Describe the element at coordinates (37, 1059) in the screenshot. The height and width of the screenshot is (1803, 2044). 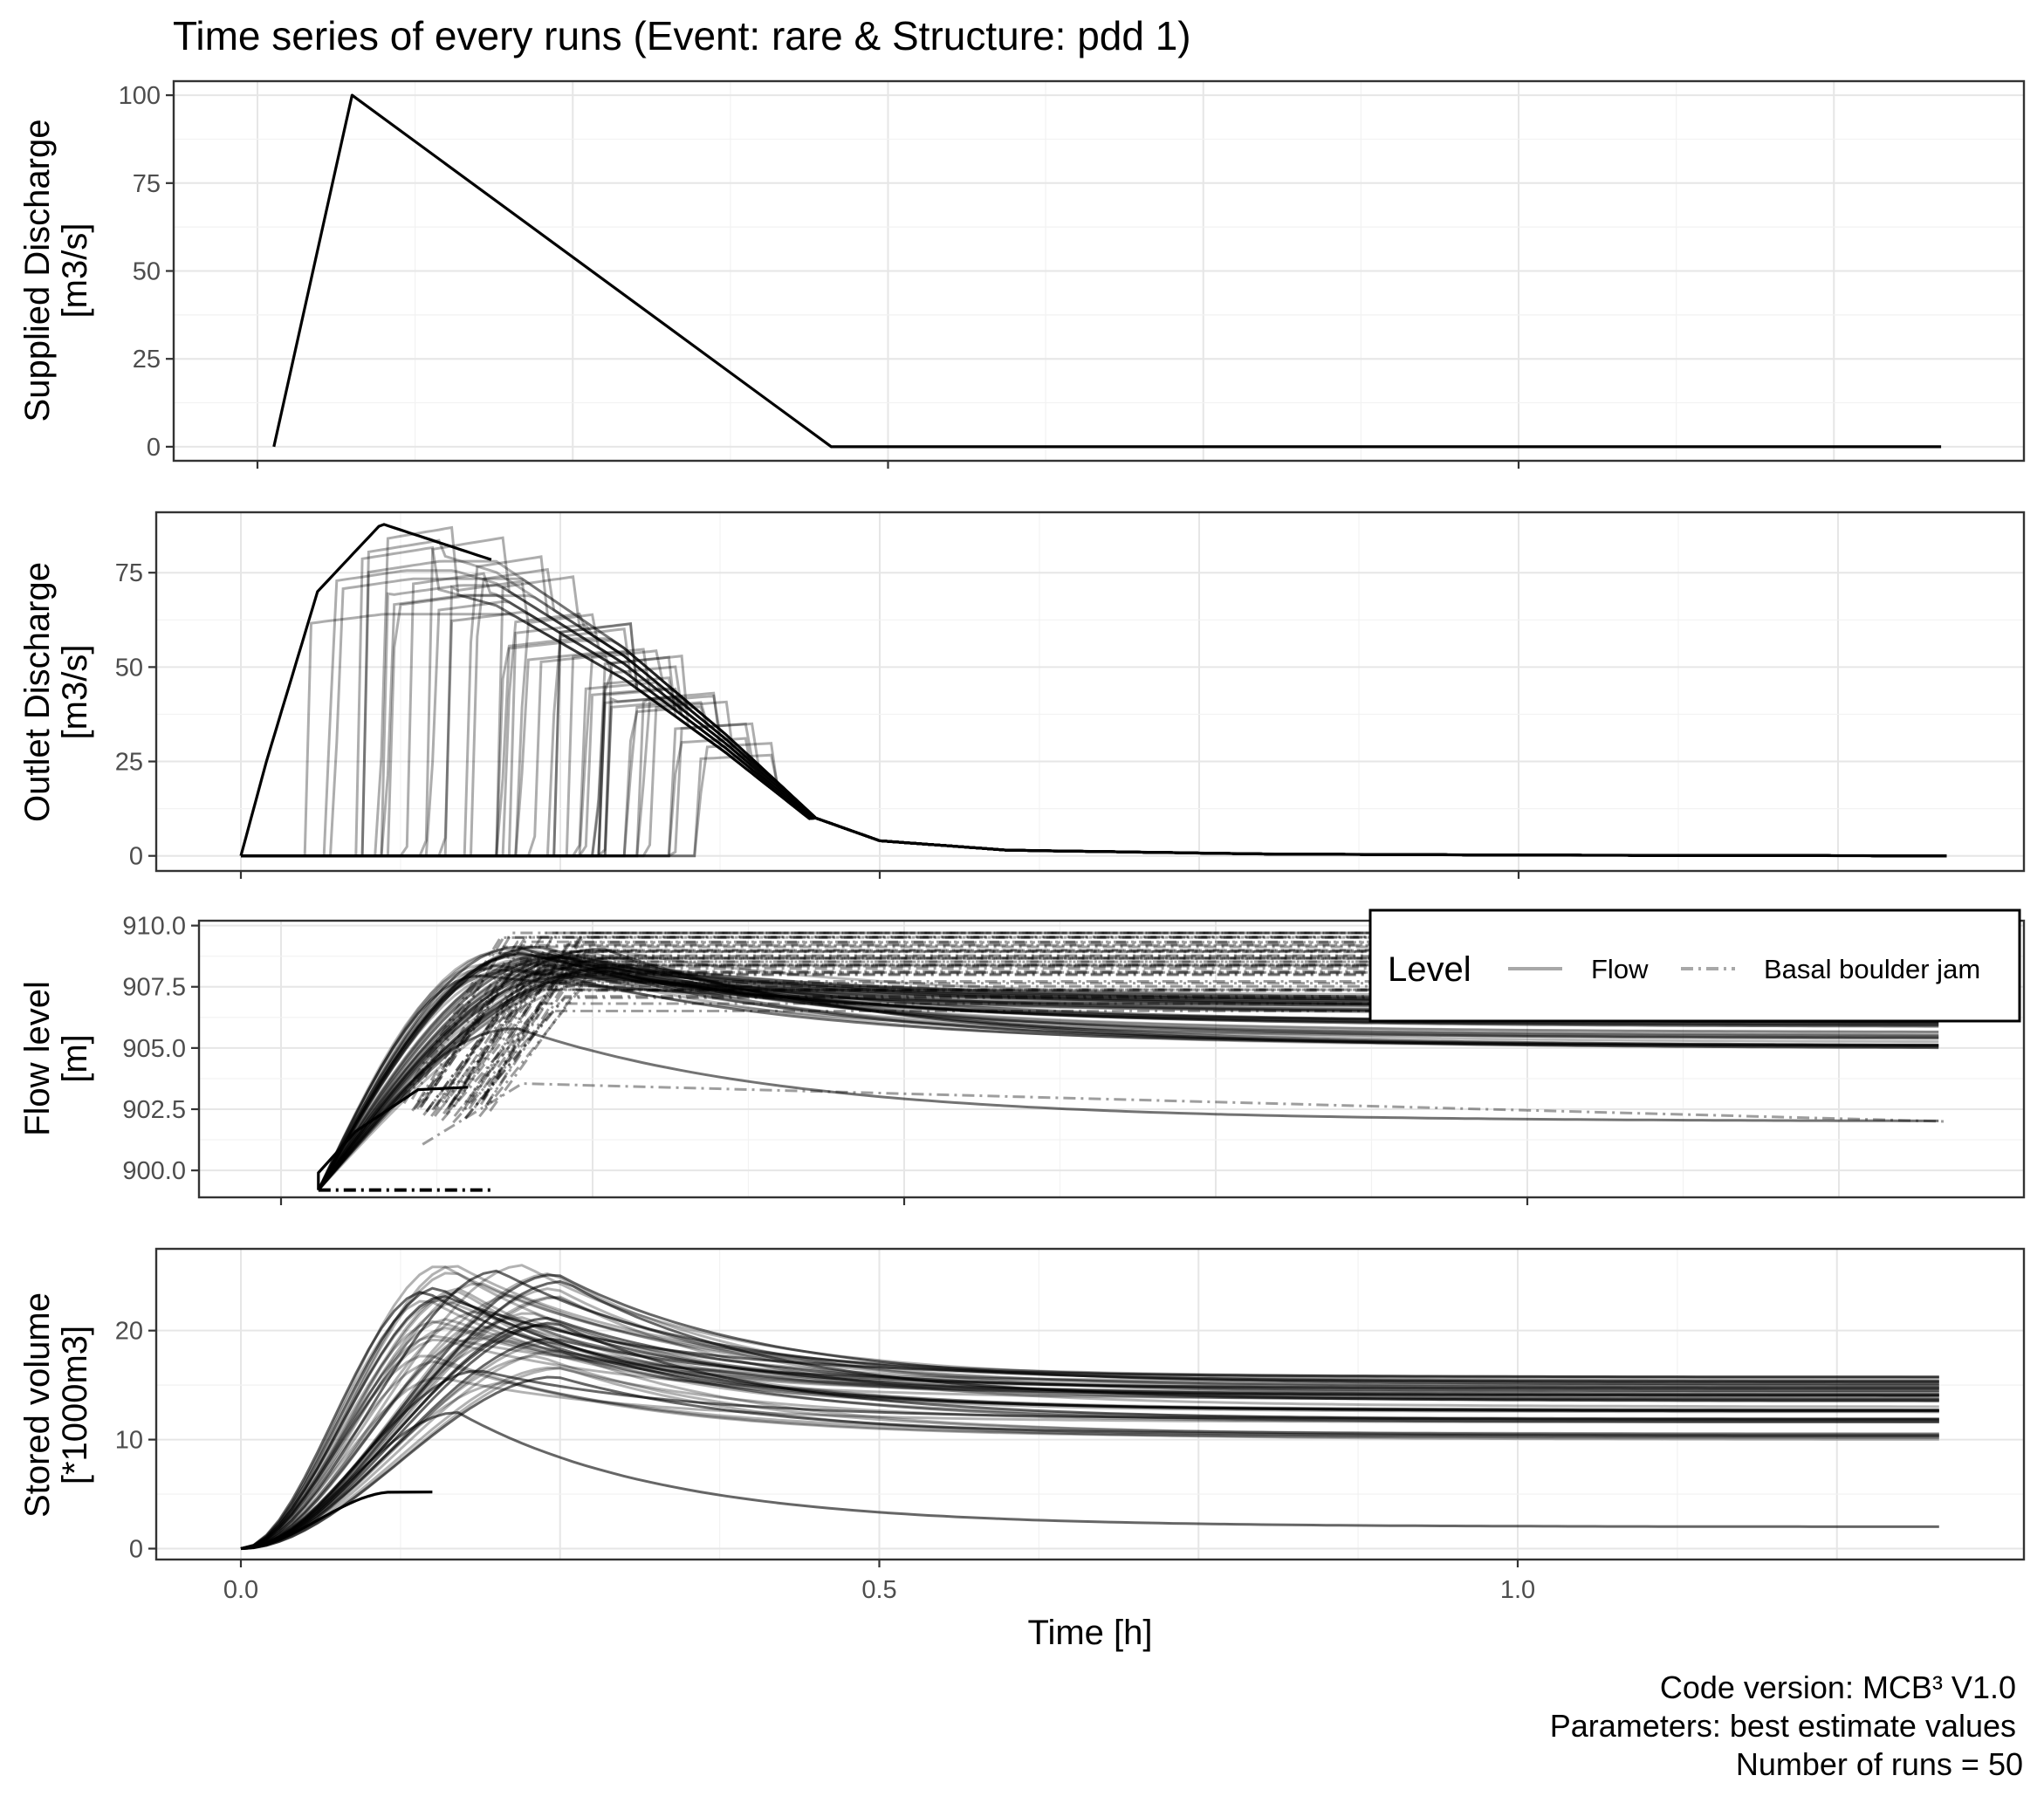
I see `panel-flowlevel-ylabel-line1: Flow level` at that location.